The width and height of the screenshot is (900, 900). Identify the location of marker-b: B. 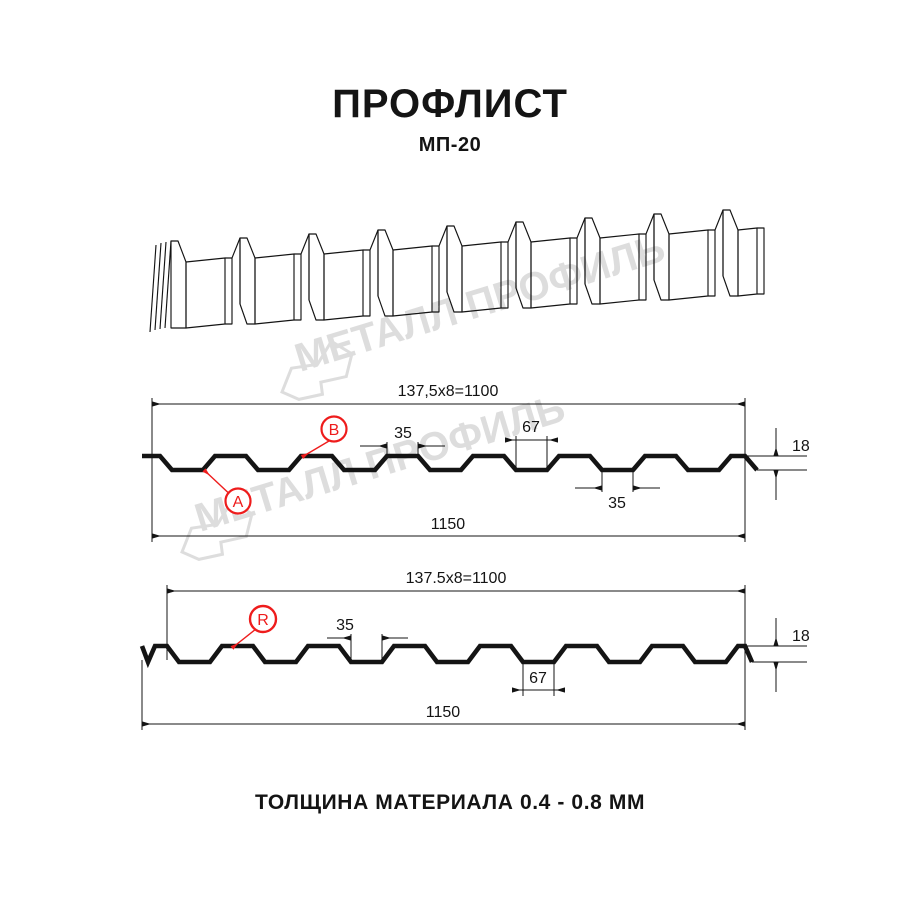
(324, 437).